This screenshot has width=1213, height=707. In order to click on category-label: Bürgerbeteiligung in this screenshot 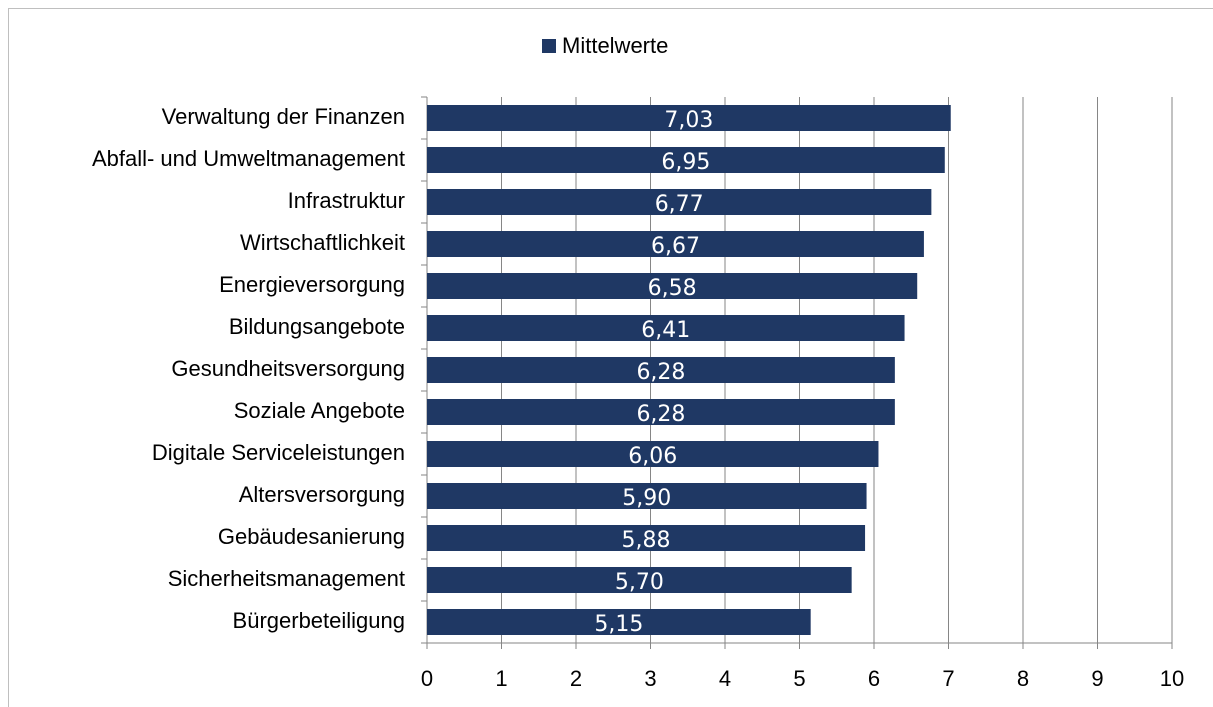, I will do `click(319, 620)`.